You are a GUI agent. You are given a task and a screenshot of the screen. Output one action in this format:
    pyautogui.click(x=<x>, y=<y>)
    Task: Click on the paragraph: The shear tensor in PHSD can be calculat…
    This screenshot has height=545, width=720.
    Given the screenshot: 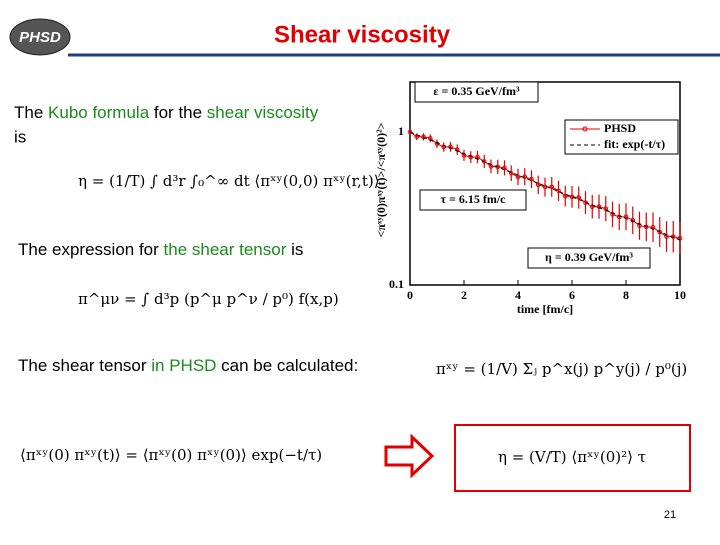 What is the action you would take?
    pyautogui.click(x=188, y=365)
    